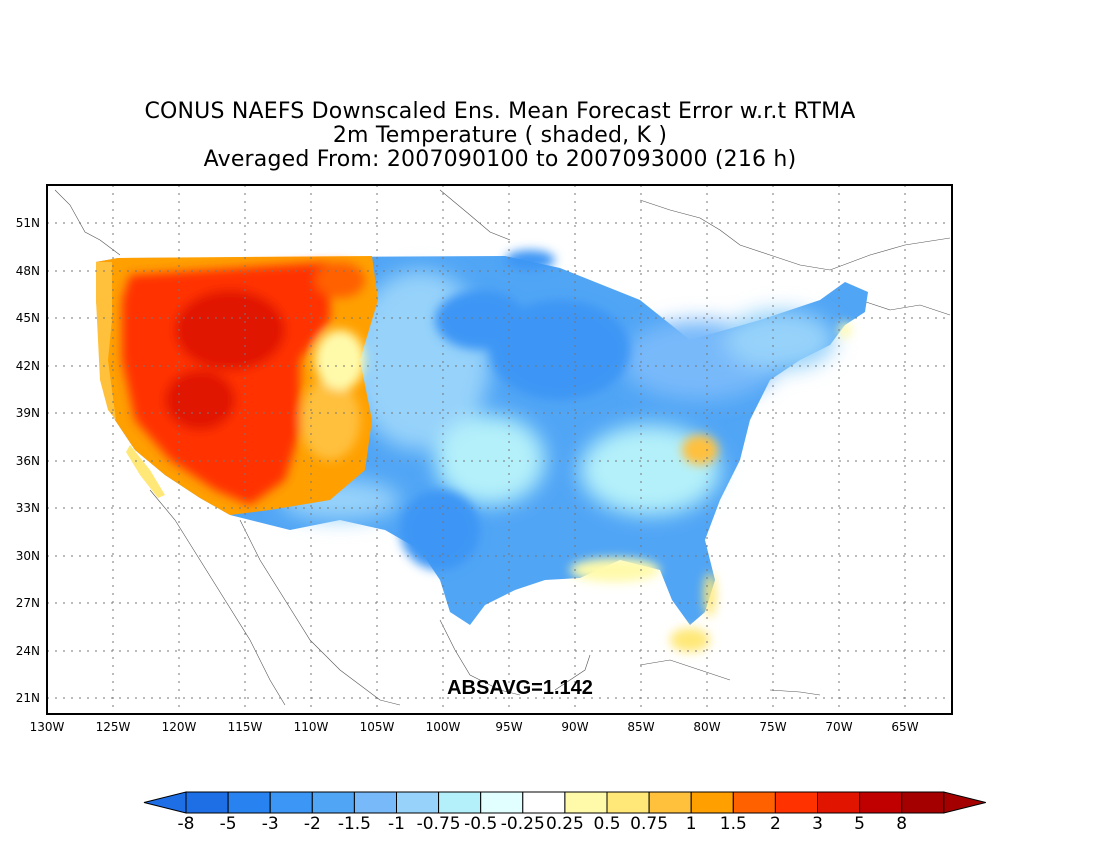 Image resolution: width=1100 pixels, height=850 pixels. Describe the element at coordinates (565, 824) in the screenshot. I see `colorbar-label: 0.25` at that location.